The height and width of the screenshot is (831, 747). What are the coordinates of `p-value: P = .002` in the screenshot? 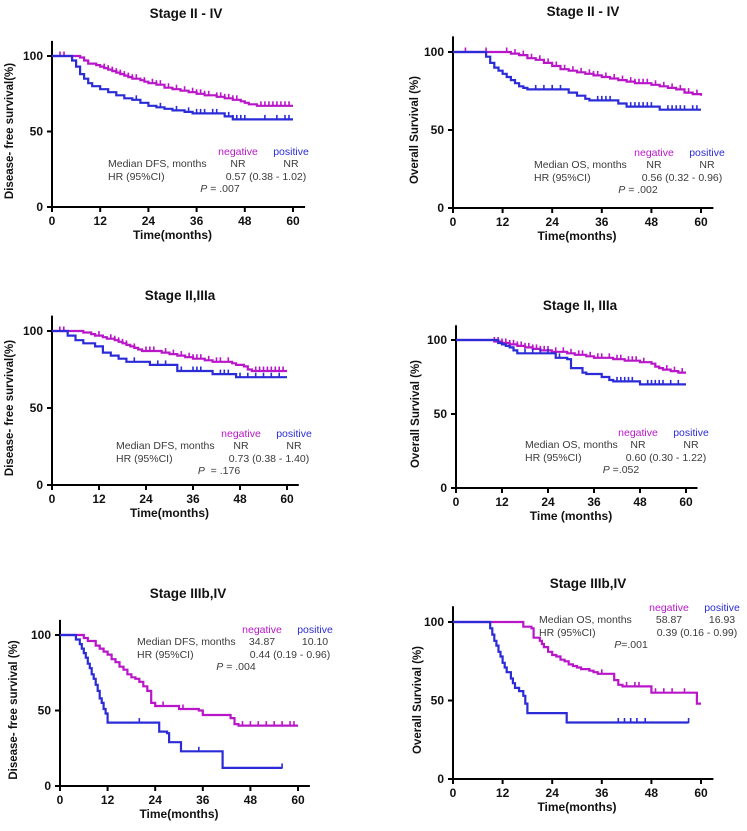 It's located at (638, 190).